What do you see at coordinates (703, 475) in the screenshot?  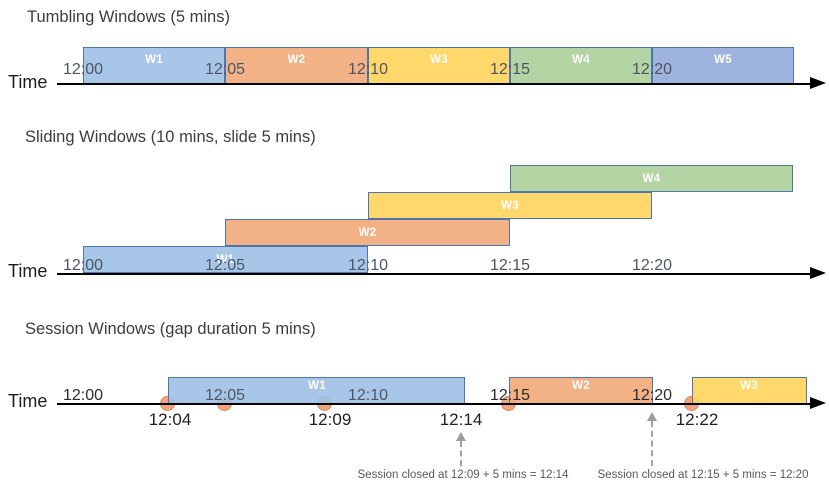 I see `session-closed-annotation: Session closed at 12:15 + 5 mins = 12:20` at bounding box center [703, 475].